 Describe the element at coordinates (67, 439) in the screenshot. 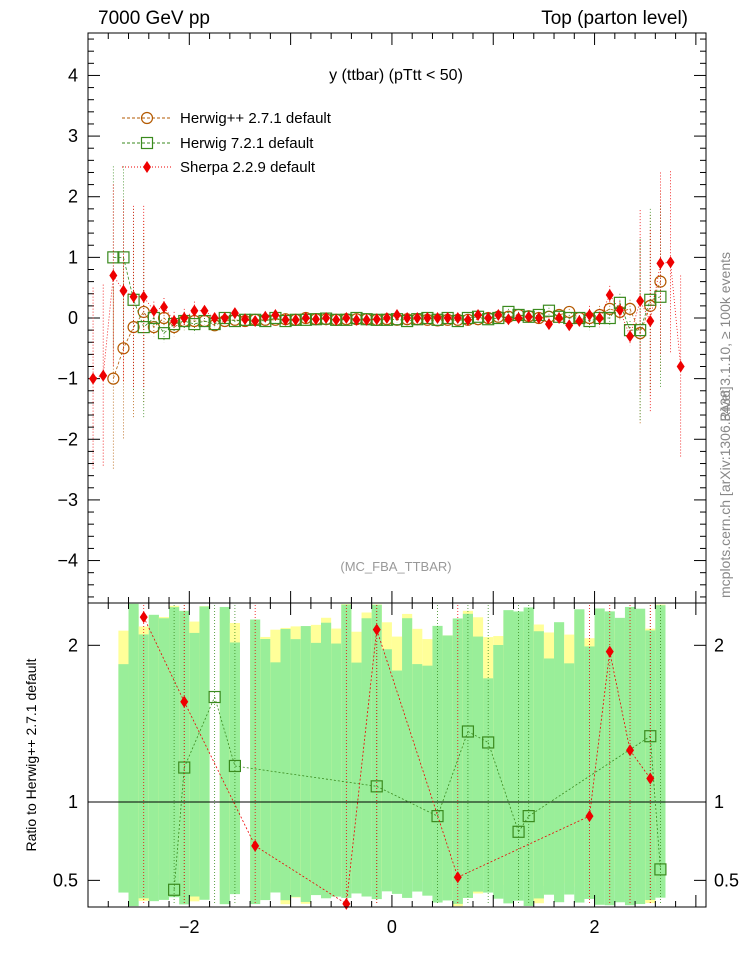

I see `y-tick-label: −2` at that location.